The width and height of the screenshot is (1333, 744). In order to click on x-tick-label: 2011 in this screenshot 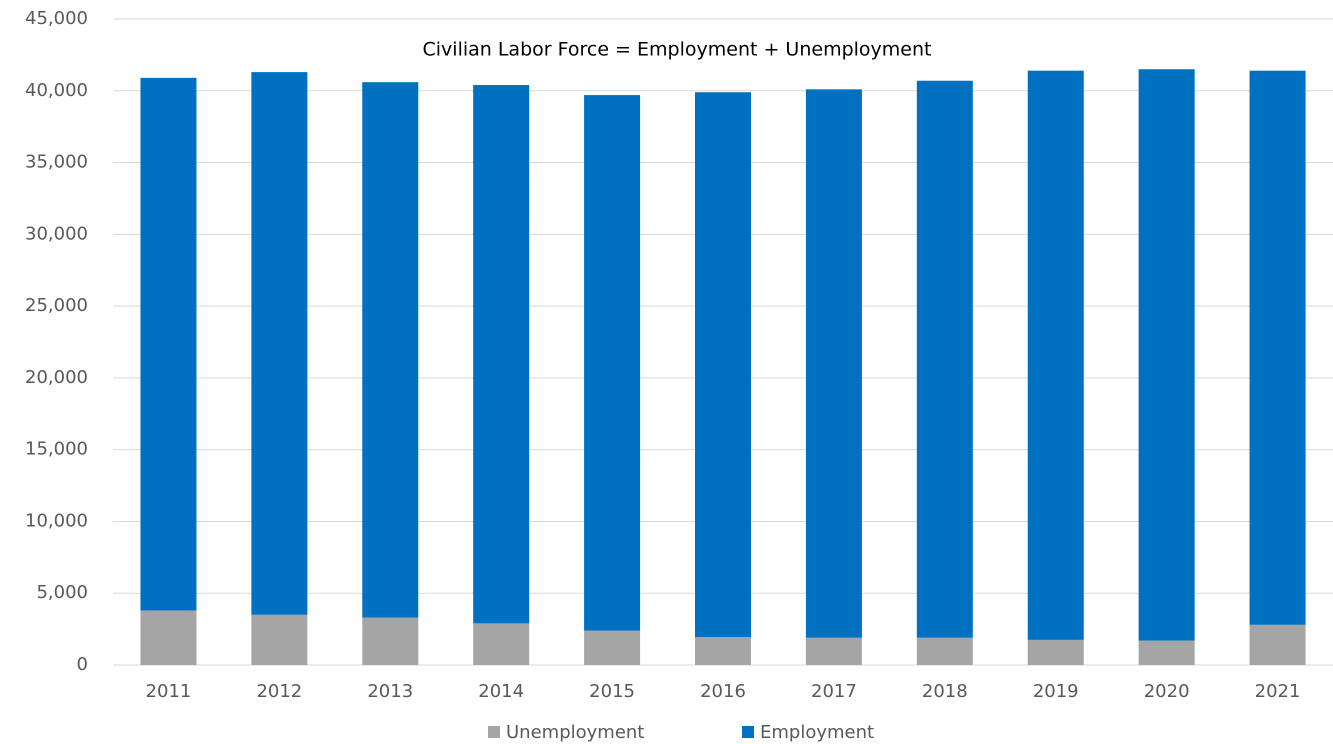, I will do `click(169, 691)`.